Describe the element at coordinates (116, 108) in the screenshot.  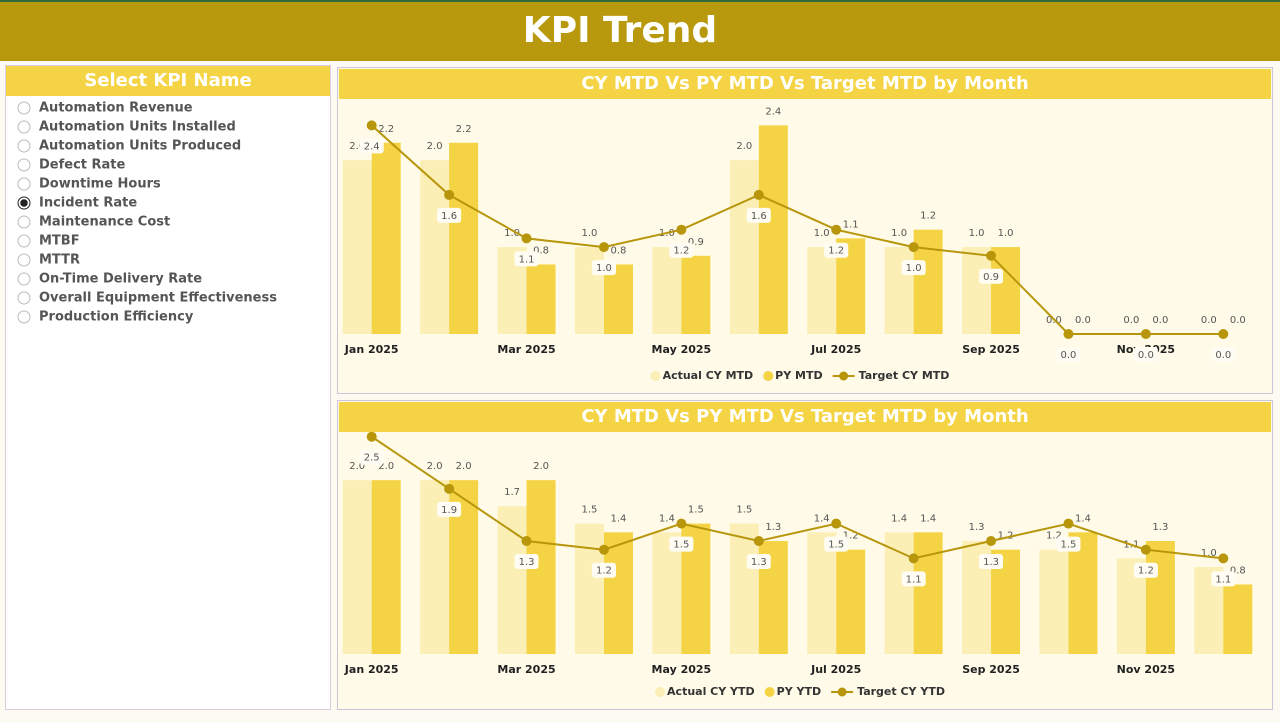
I see `slicer-option: Automation Revenue` at that location.